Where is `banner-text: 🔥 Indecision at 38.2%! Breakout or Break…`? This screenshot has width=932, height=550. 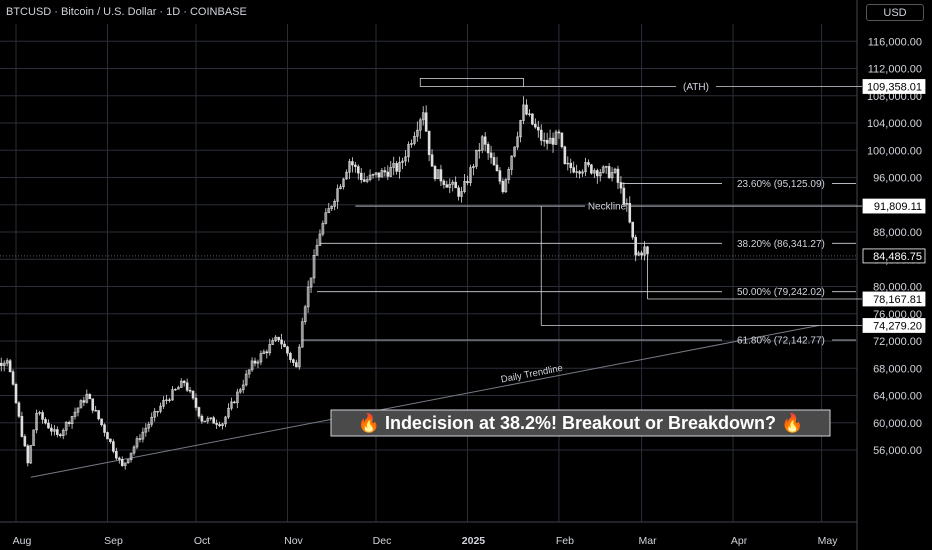 banner-text: 🔥 Indecision at 38.2%! Breakout or Break… is located at coordinates (581, 422).